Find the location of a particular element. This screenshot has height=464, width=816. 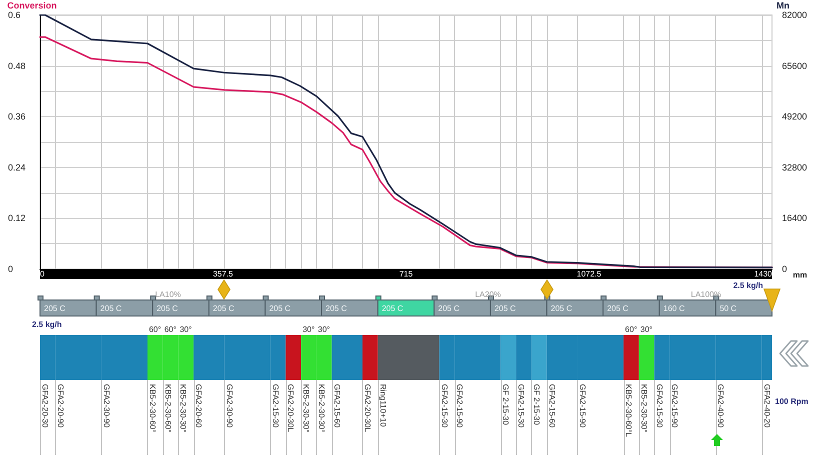

text: GFA2-20-90 is located at coordinates (60, 406).